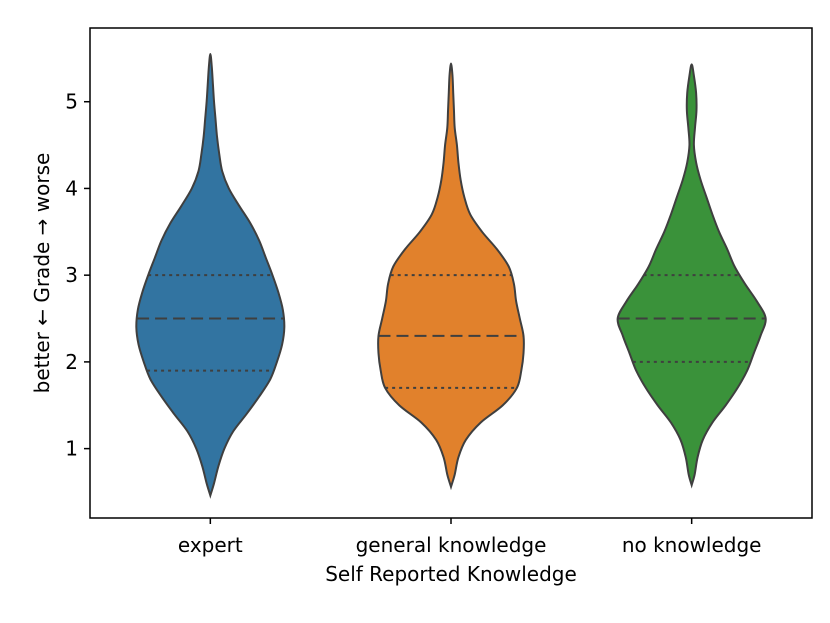  What do you see at coordinates (451, 574) in the screenshot?
I see `x-axis-label: Self Reported Knowledge` at bounding box center [451, 574].